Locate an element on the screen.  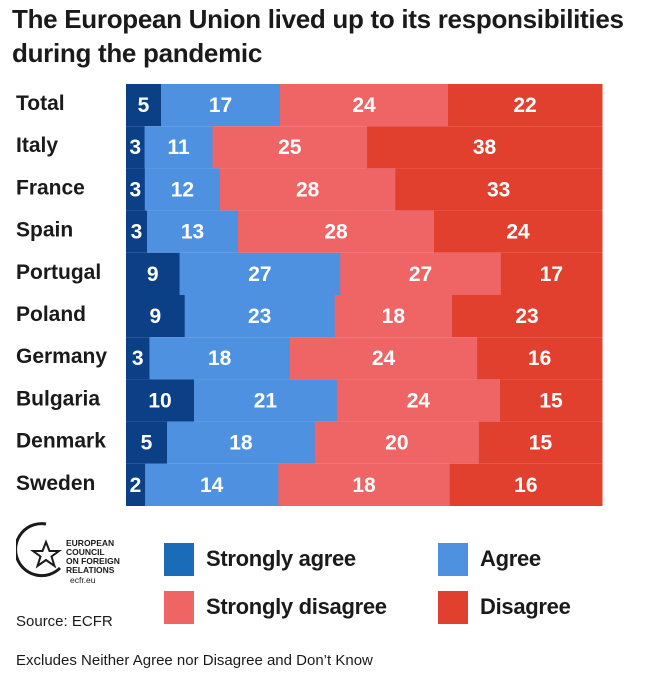
data-label: 14 is located at coordinates (212, 485).